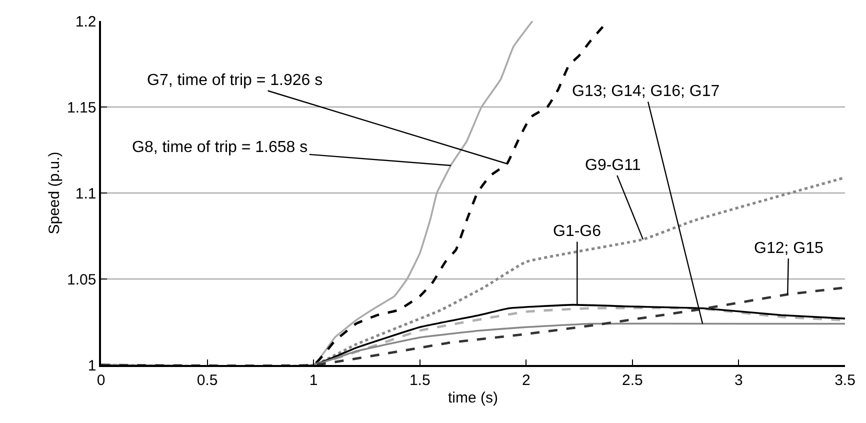  I want to click on x-tick-label: 3, so click(738, 380).